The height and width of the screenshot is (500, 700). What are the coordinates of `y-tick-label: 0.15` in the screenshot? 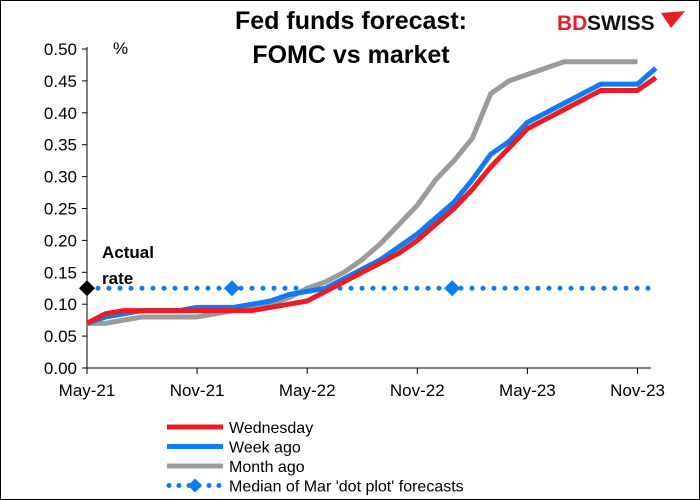 It's located at (60, 272).